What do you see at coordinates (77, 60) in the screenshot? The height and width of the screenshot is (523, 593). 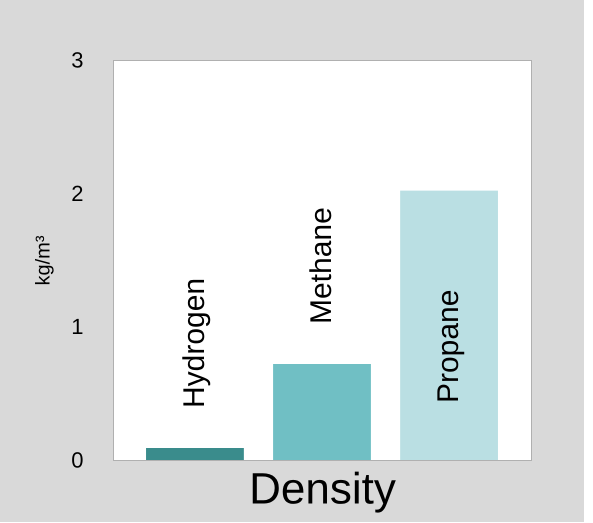 I see `y-tick-label: 3` at bounding box center [77, 60].